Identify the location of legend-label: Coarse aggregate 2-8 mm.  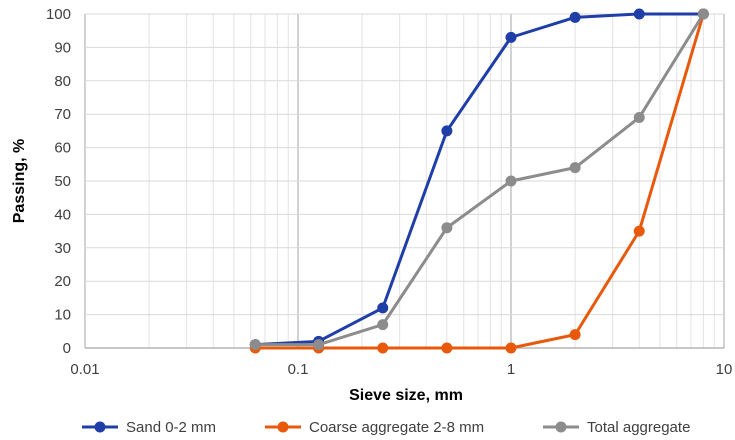
(396, 427).